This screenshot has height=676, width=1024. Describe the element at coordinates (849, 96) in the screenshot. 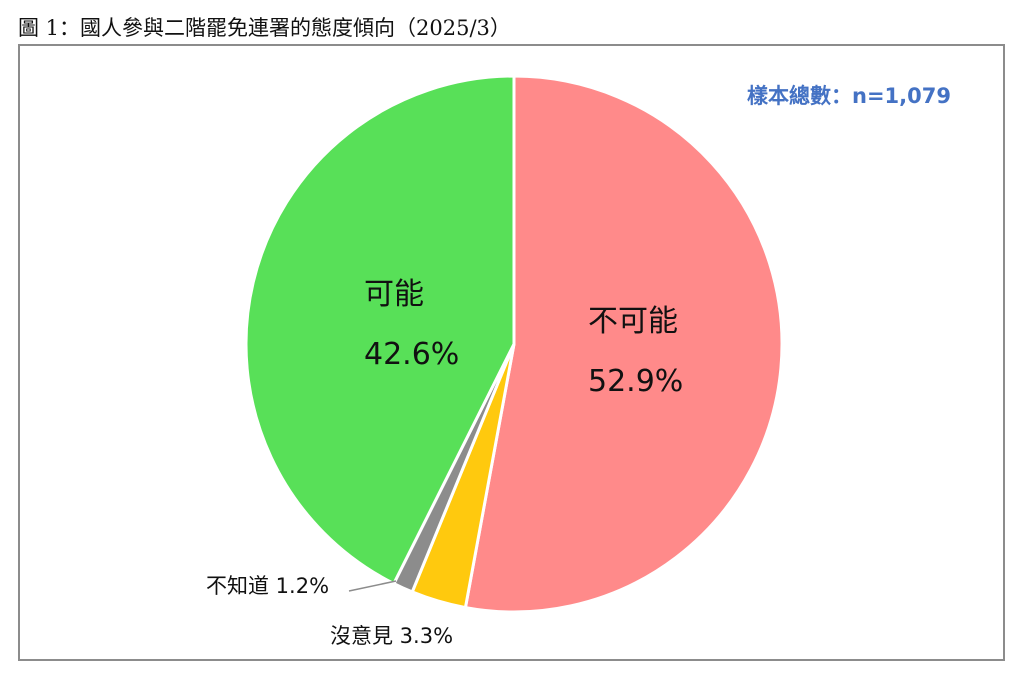

I see `sample-size-label: 樣本總數：n=1,079` at that location.